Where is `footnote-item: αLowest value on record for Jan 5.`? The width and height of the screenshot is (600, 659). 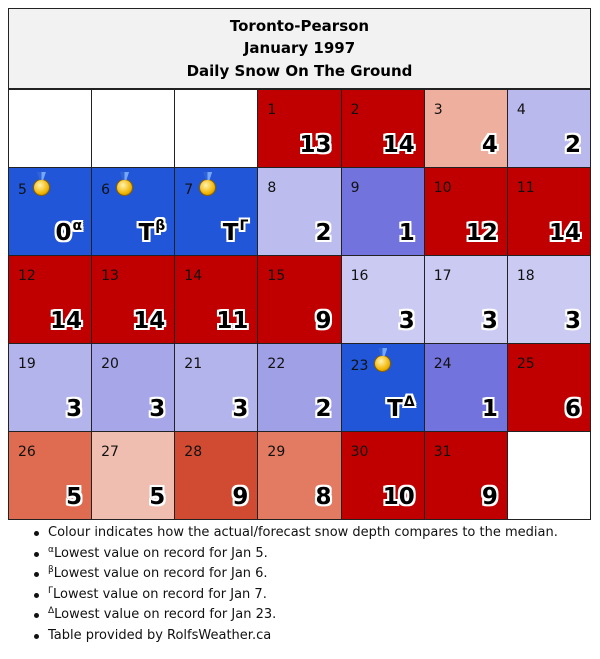 footnote-item: αLowest value on record for Jan 5. is located at coordinates (296, 554).